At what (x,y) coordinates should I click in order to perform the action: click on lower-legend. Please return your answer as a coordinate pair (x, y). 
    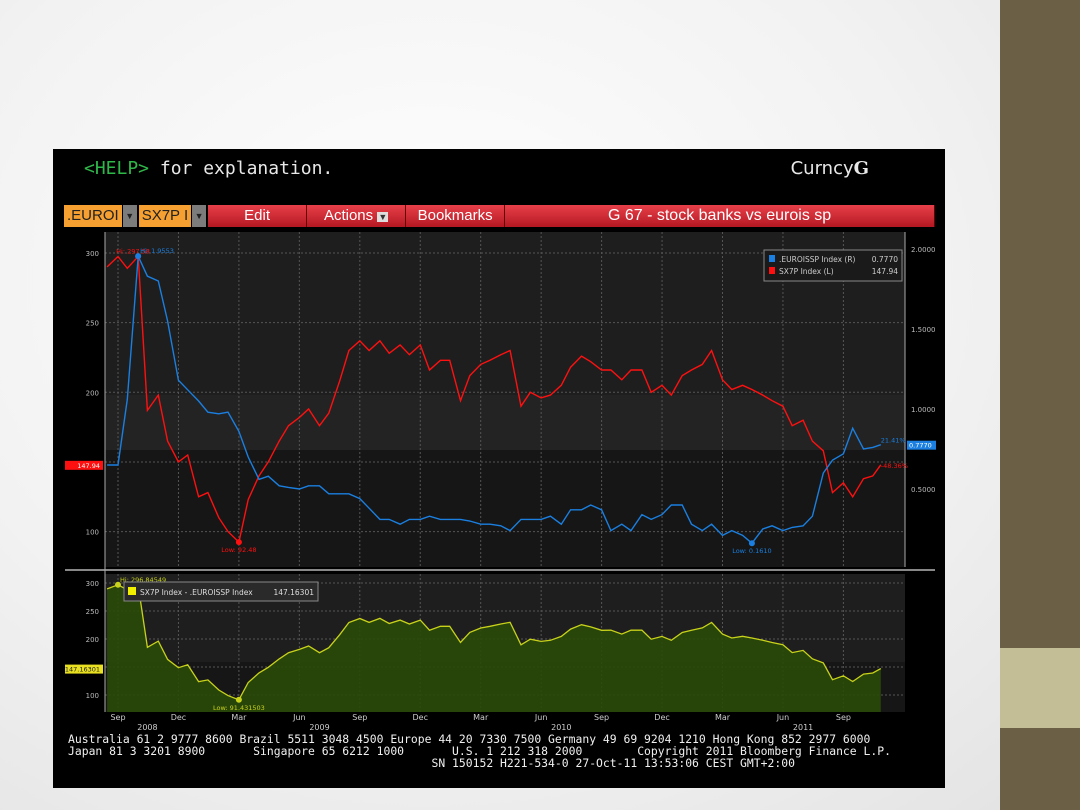
    Looking at the image, I should click on (221, 591).